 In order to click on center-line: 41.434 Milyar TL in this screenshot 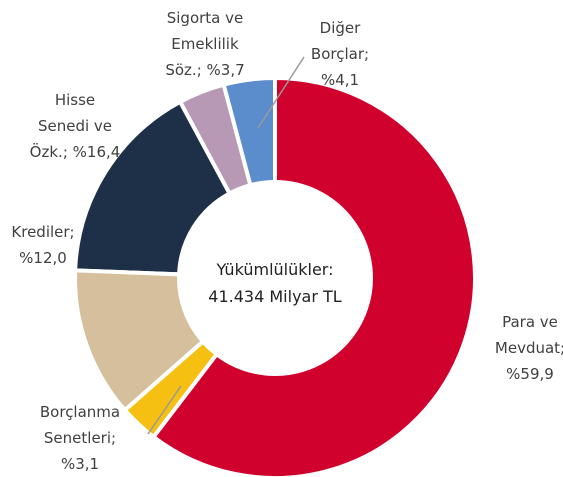, I will do `click(275, 296)`.